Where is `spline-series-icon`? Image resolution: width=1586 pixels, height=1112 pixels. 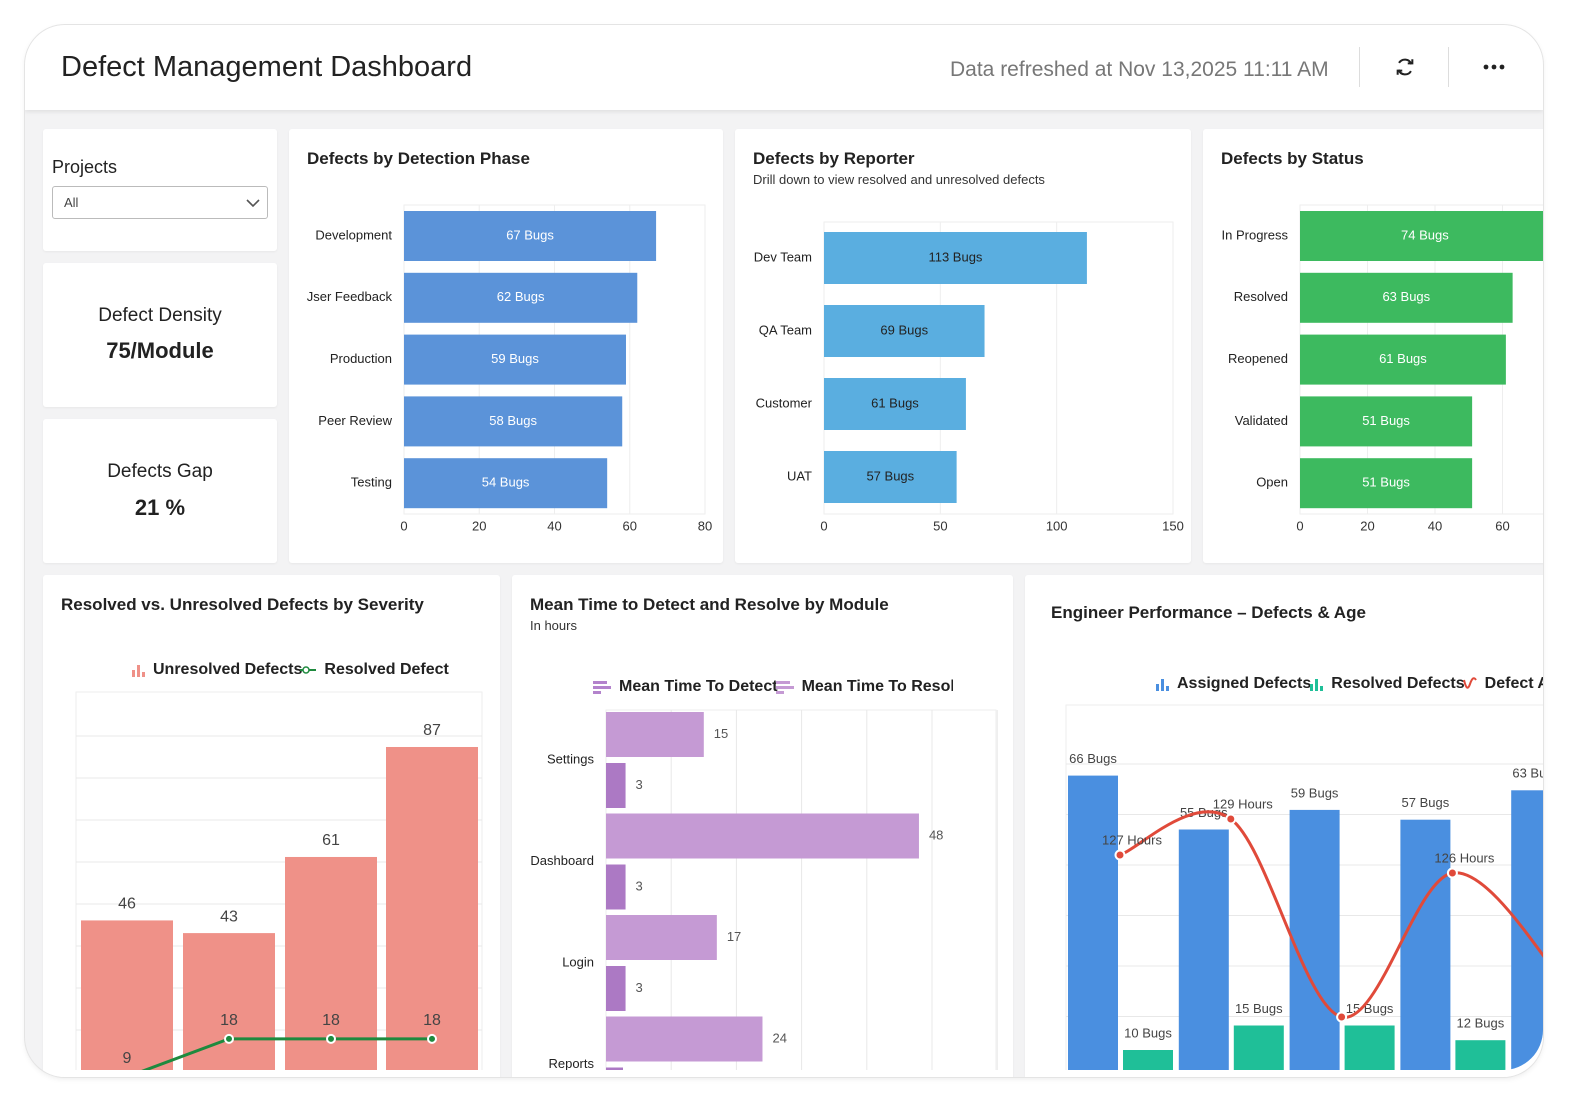
spline-series-icon is located at coordinates (1469, 683).